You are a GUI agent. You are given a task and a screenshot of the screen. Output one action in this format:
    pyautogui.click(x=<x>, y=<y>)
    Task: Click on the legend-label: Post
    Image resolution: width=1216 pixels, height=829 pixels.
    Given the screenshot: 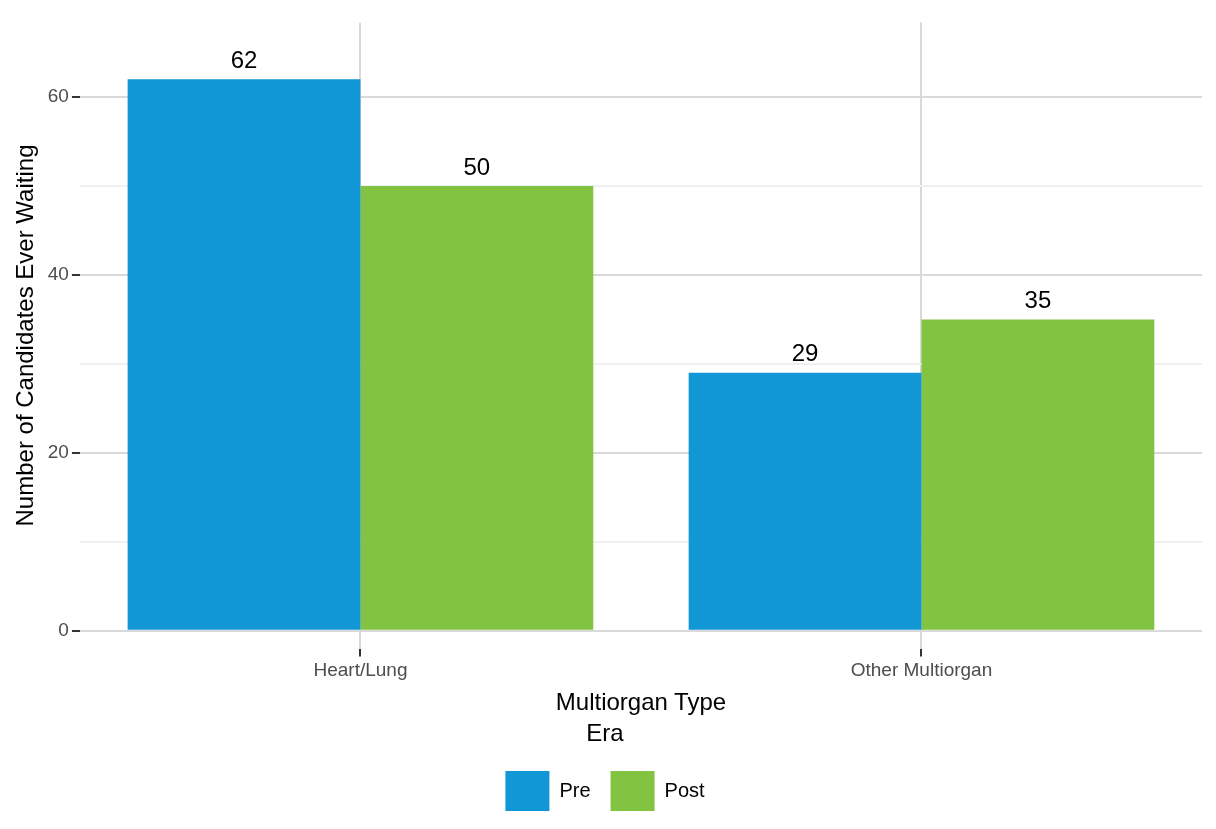 What is the action you would take?
    pyautogui.click(x=685, y=789)
    